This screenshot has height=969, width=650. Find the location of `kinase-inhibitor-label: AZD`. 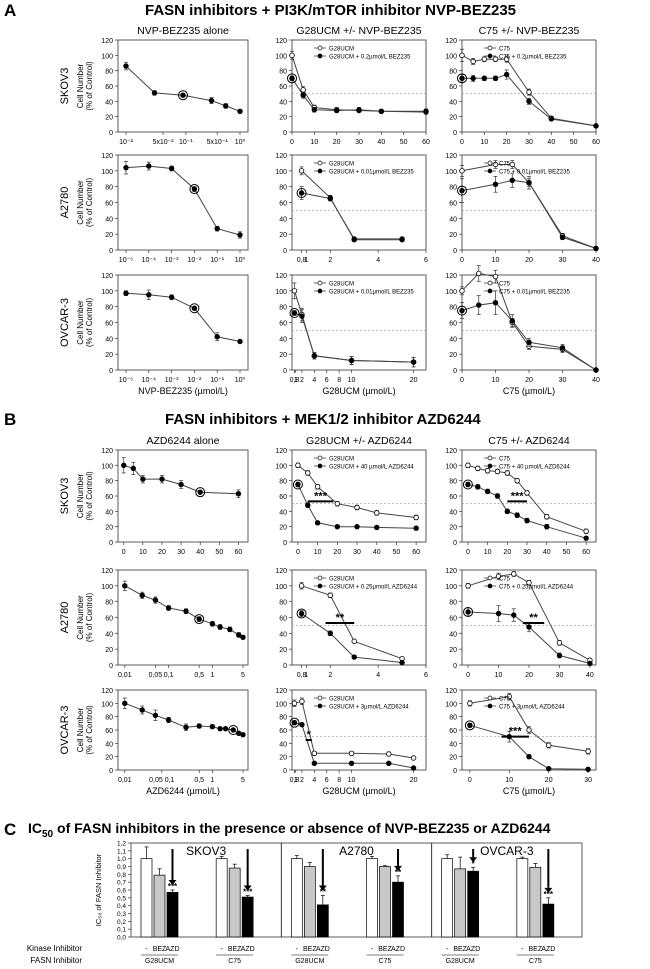

kinase-inhibitor-label: AZD is located at coordinates (323, 949).